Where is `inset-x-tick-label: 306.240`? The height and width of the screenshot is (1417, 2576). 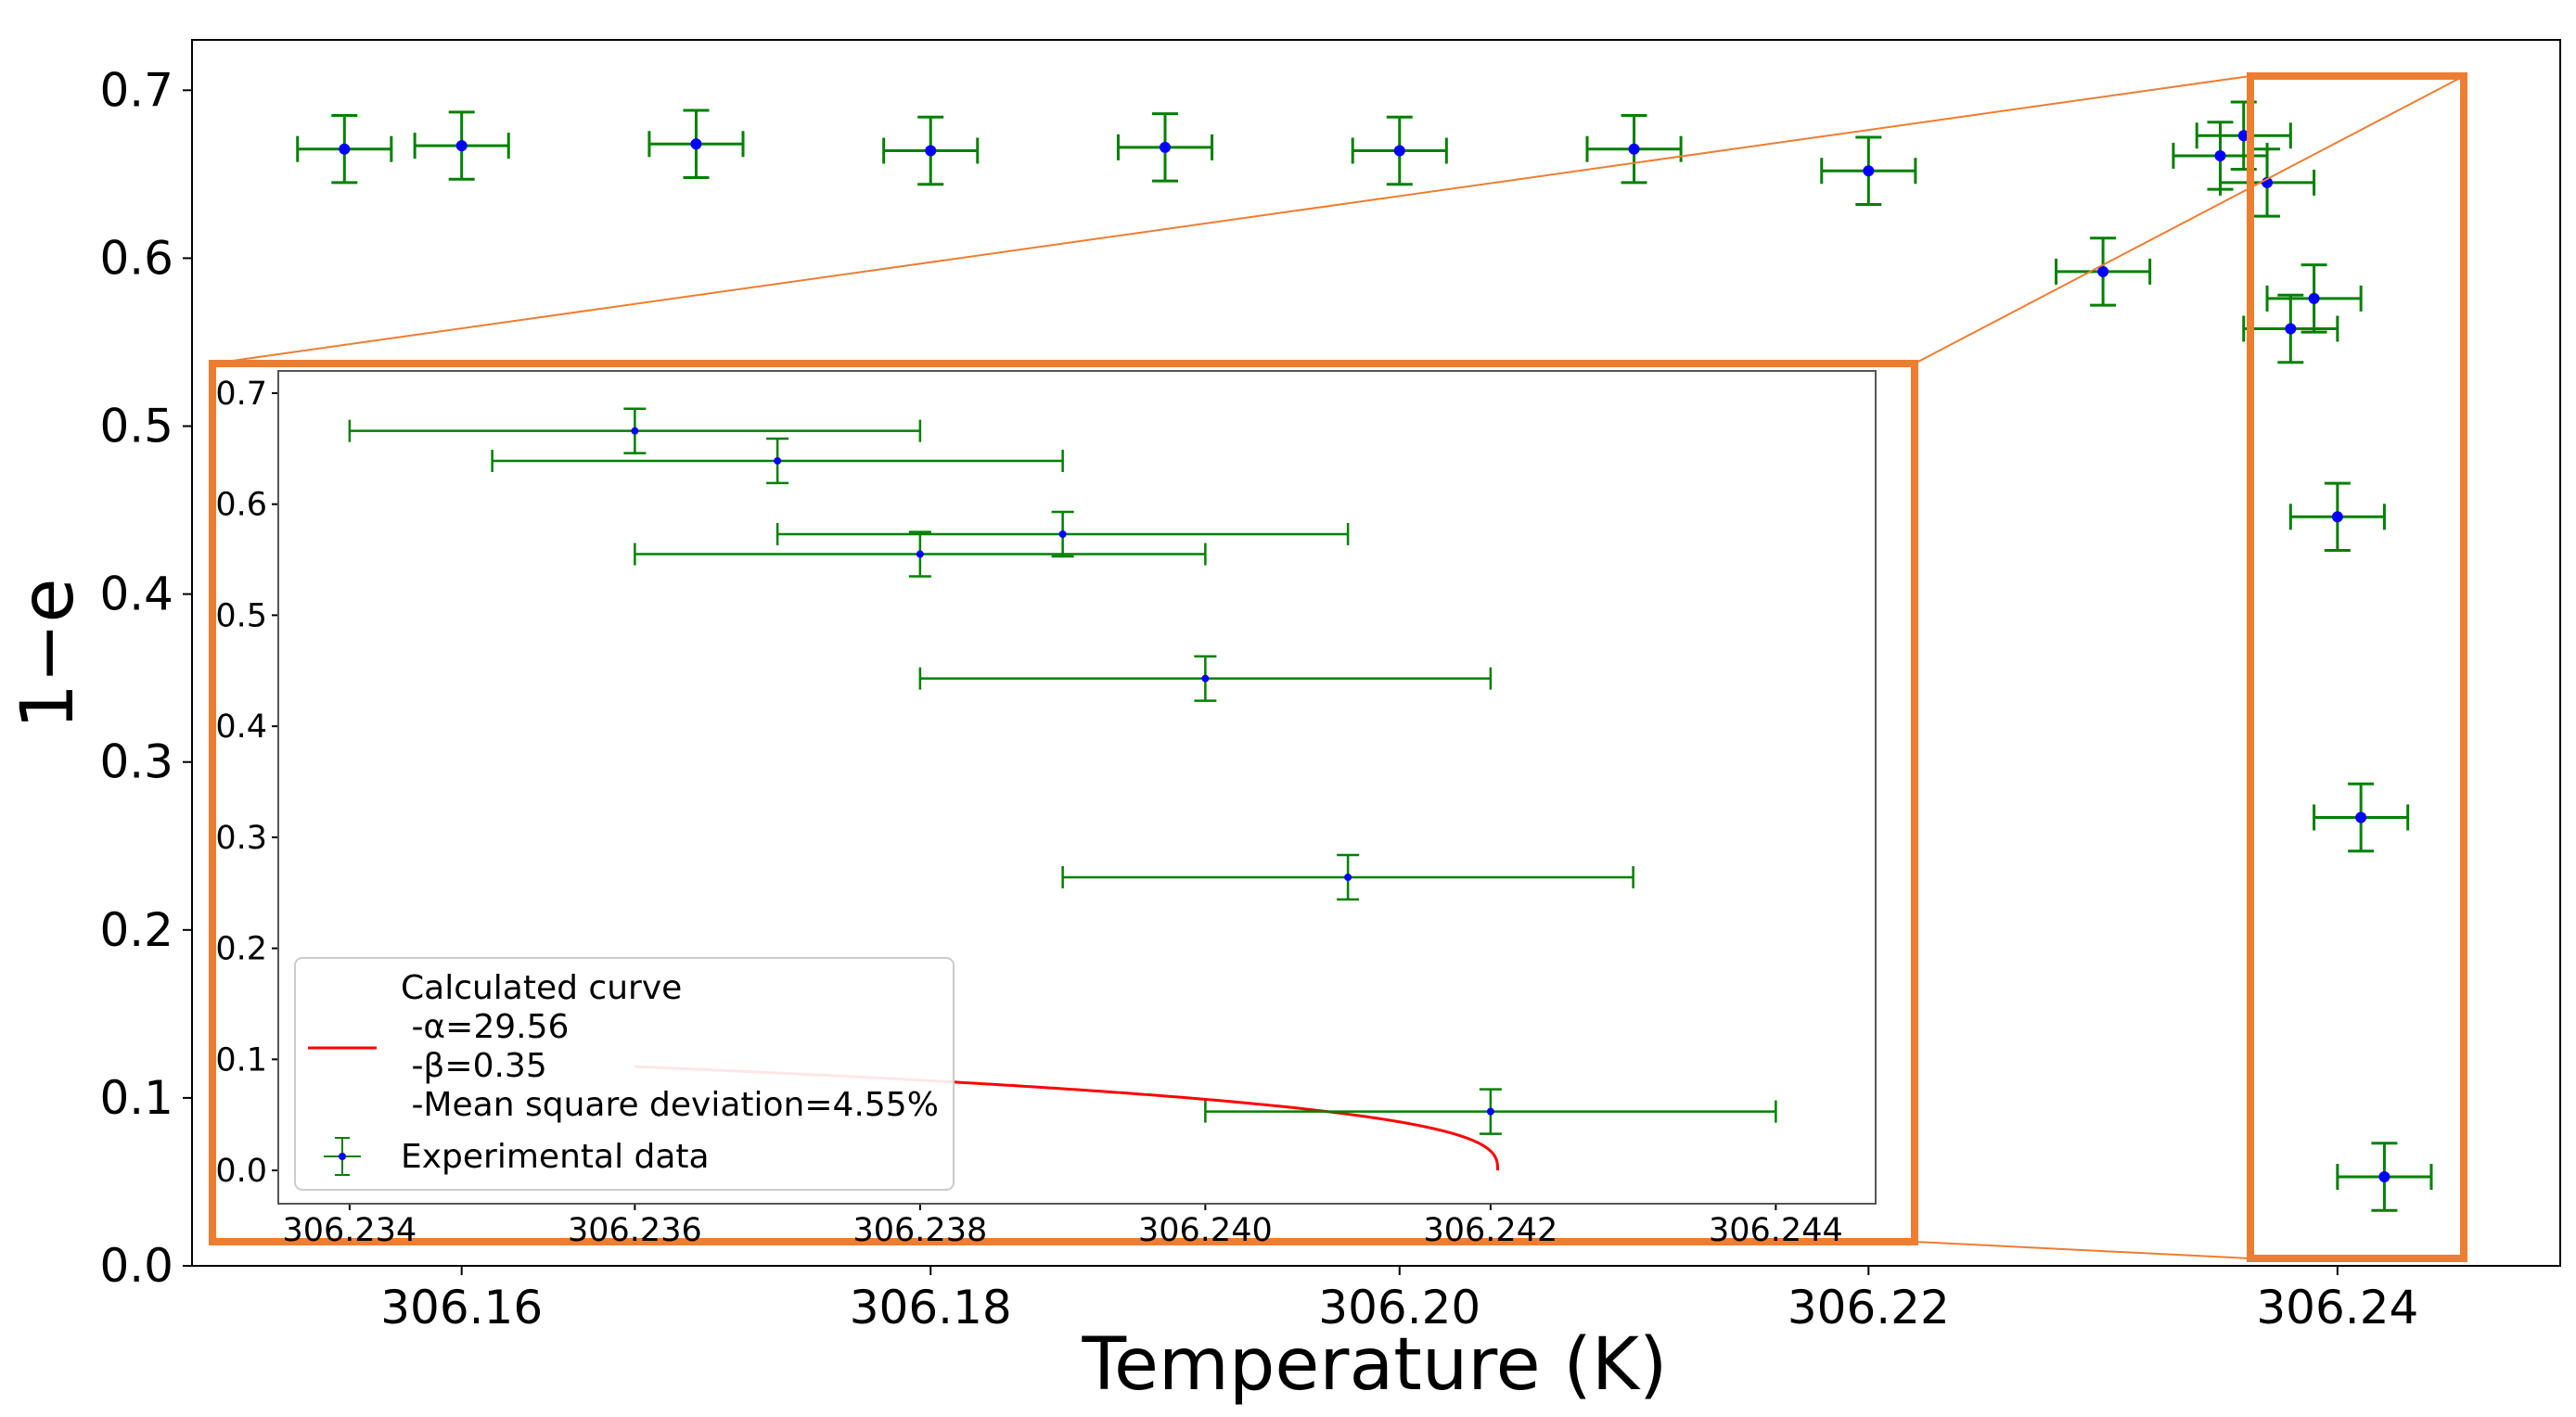
inset-x-tick-label: 306.240 is located at coordinates (1205, 1230).